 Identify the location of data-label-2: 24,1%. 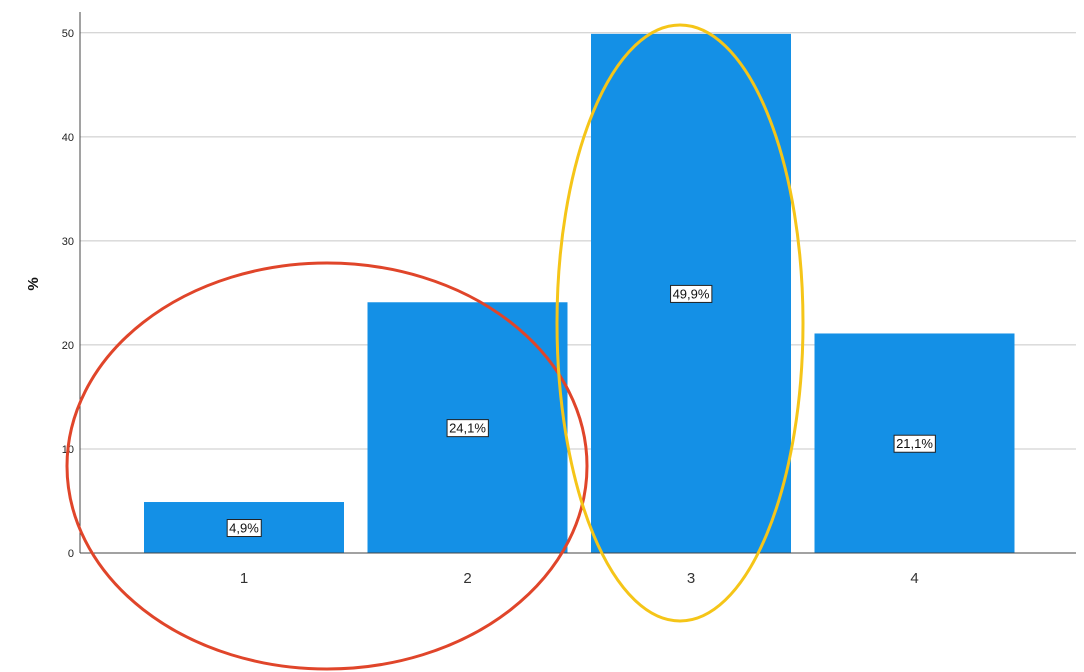
(467, 428).